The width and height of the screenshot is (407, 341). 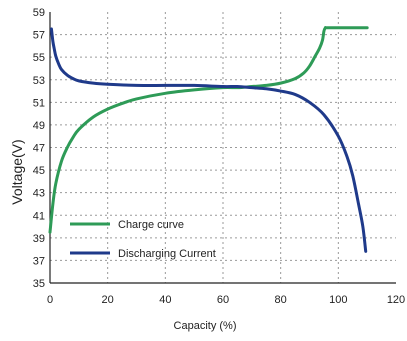 What do you see at coordinates (50, 300) in the screenshot?
I see `x-tick-label: 0` at bounding box center [50, 300].